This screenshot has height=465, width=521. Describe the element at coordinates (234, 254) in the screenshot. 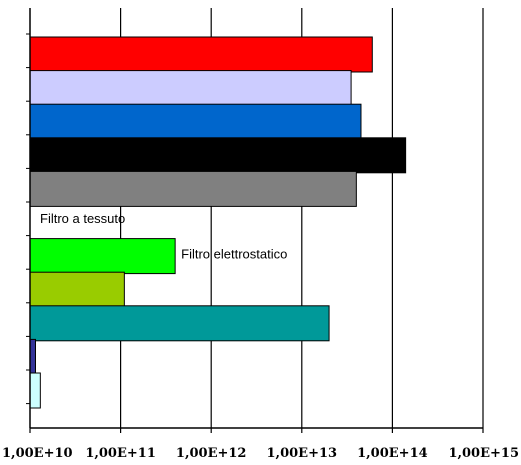

I see `bar-label: Filtro elettrostatico` at that location.